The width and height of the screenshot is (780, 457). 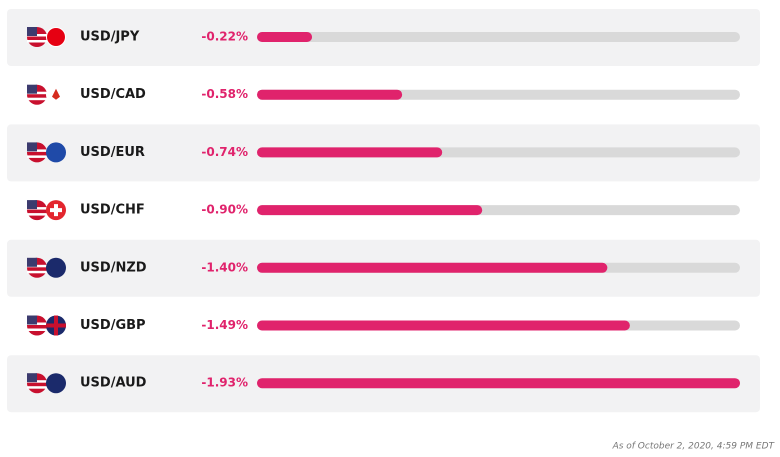 What do you see at coordinates (112, 152) in the screenshot?
I see `pair-label: USD/EUR` at bounding box center [112, 152].